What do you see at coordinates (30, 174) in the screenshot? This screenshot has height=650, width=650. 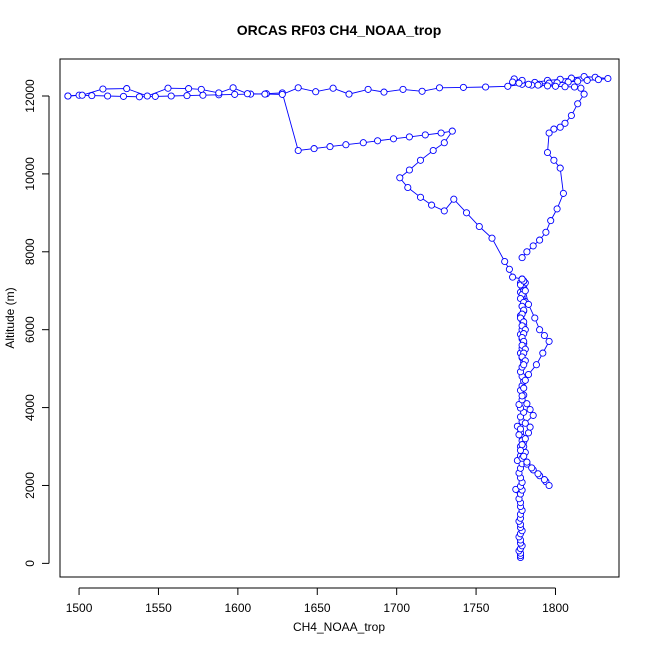 I see `y-tick-label: 10000` at bounding box center [30, 174].